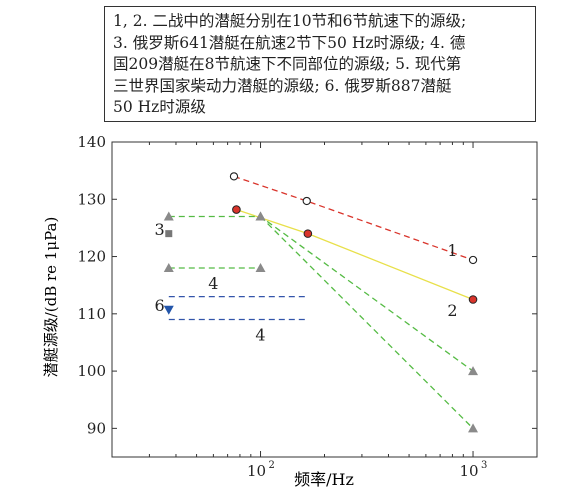  What do you see at coordinates (213, 283) in the screenshot?
I see `series-label-3: 4` at bounding box center [213, 283].